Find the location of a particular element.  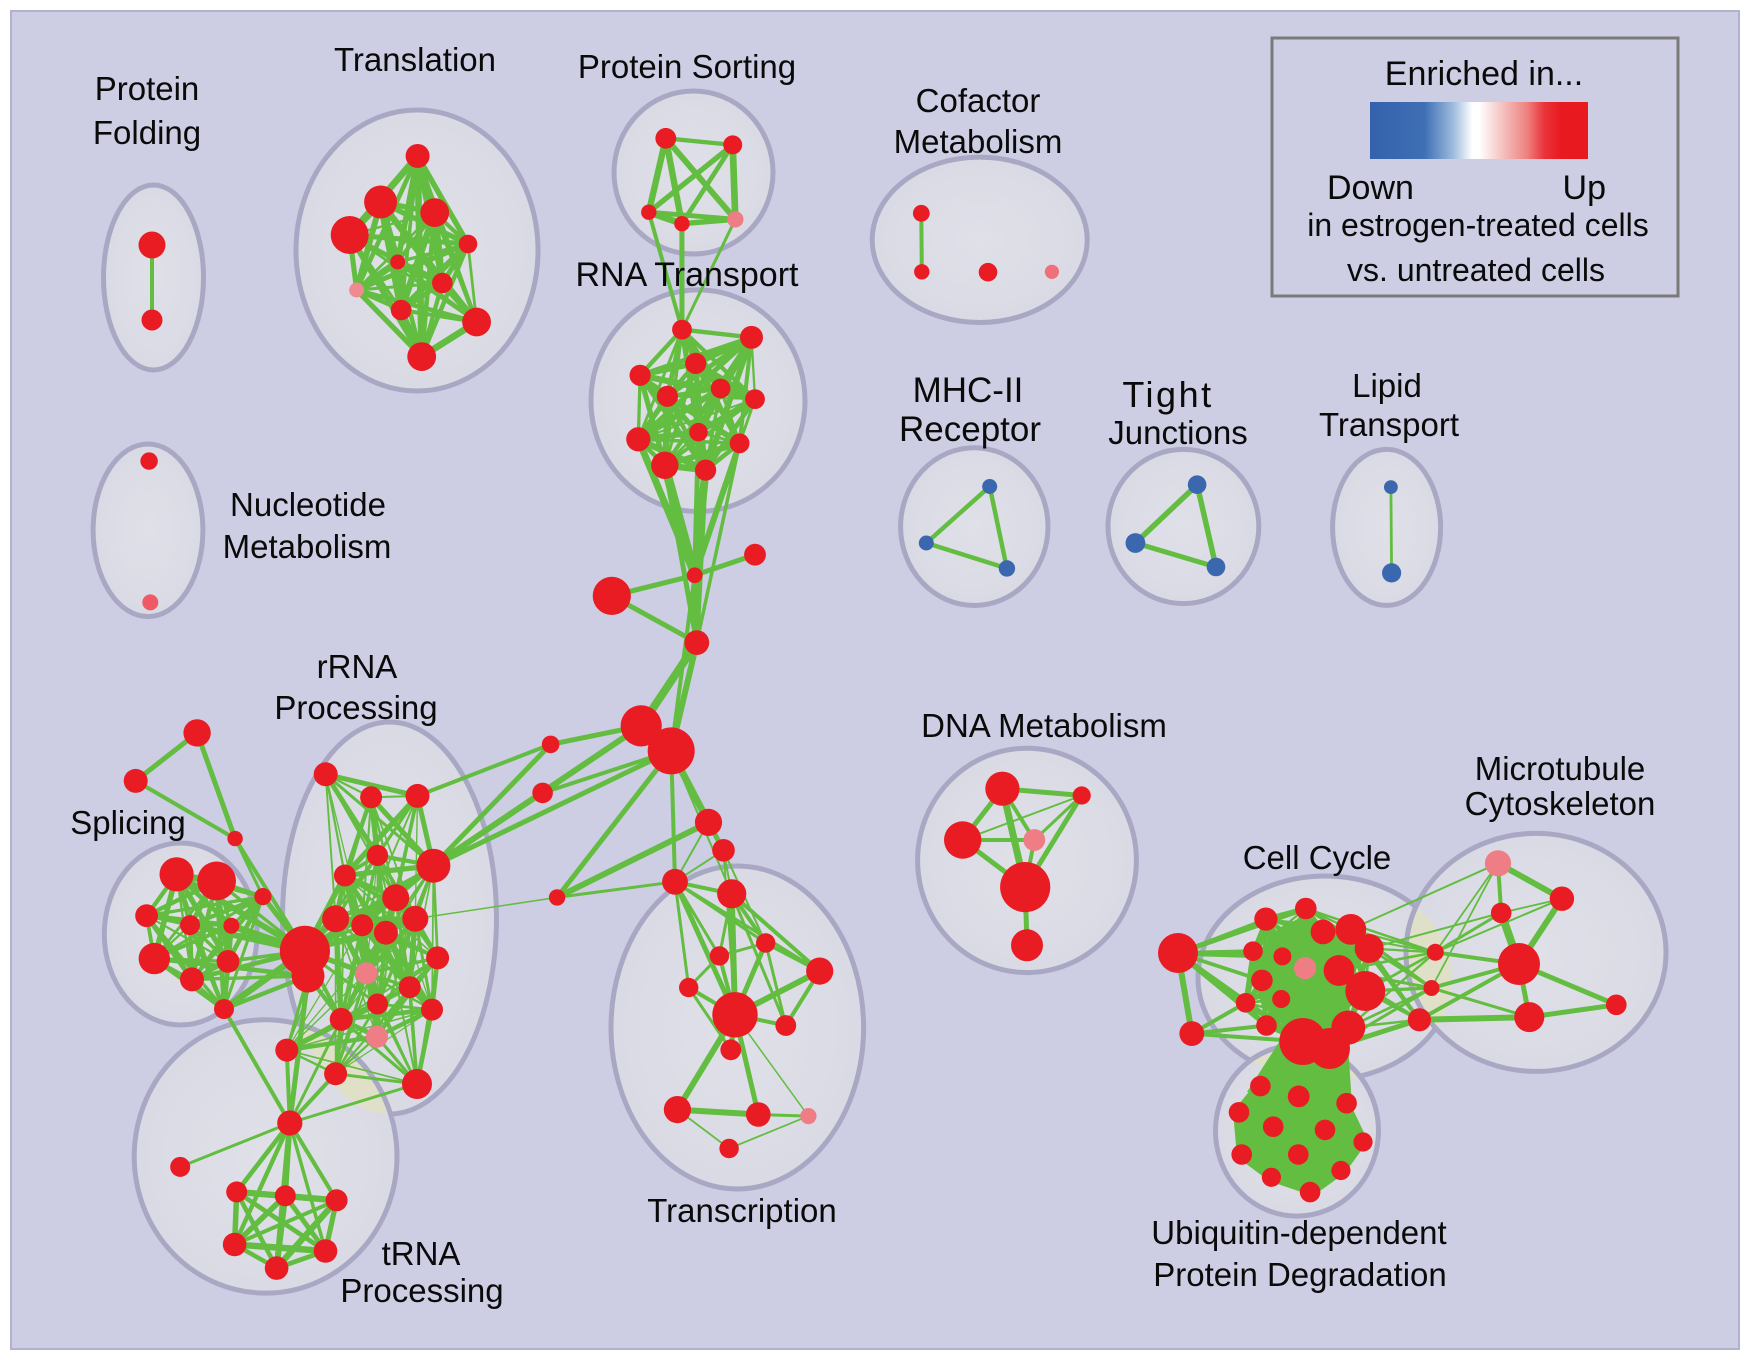

svg-text: tRNA is located at coordinates (421, 1253).